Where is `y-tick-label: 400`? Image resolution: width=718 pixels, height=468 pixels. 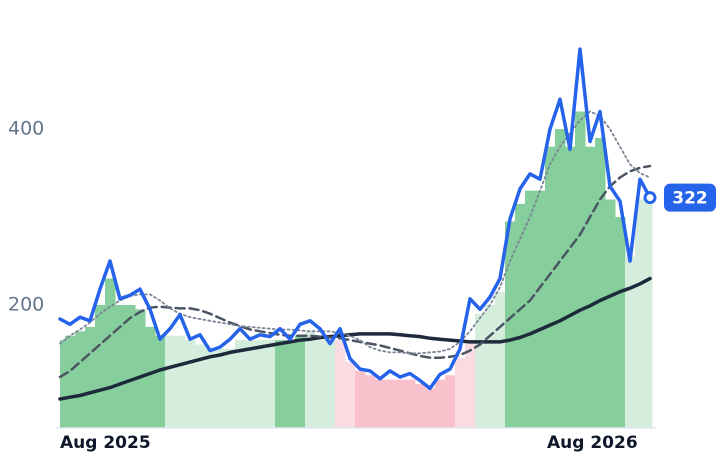
y-tick-label: 400 is located at coordinates (26, 129).